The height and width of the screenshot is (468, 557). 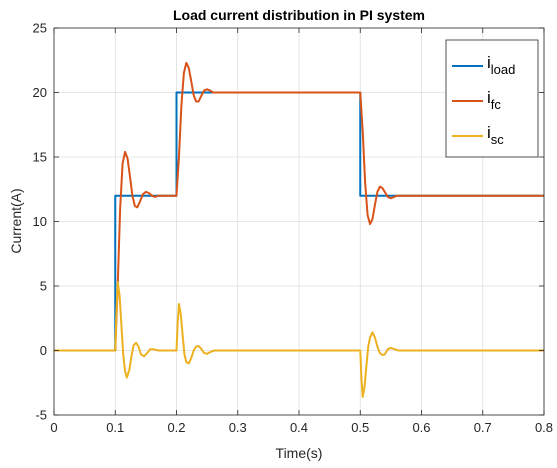 I want to click on x-tick-label: 0, so click(x=53, y=427).